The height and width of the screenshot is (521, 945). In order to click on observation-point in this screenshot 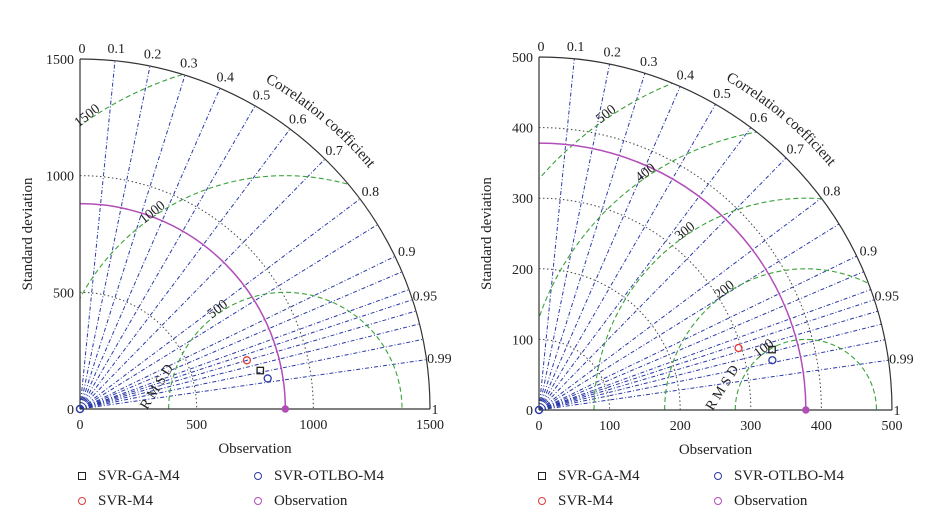, I will do `click(806, 410)`.